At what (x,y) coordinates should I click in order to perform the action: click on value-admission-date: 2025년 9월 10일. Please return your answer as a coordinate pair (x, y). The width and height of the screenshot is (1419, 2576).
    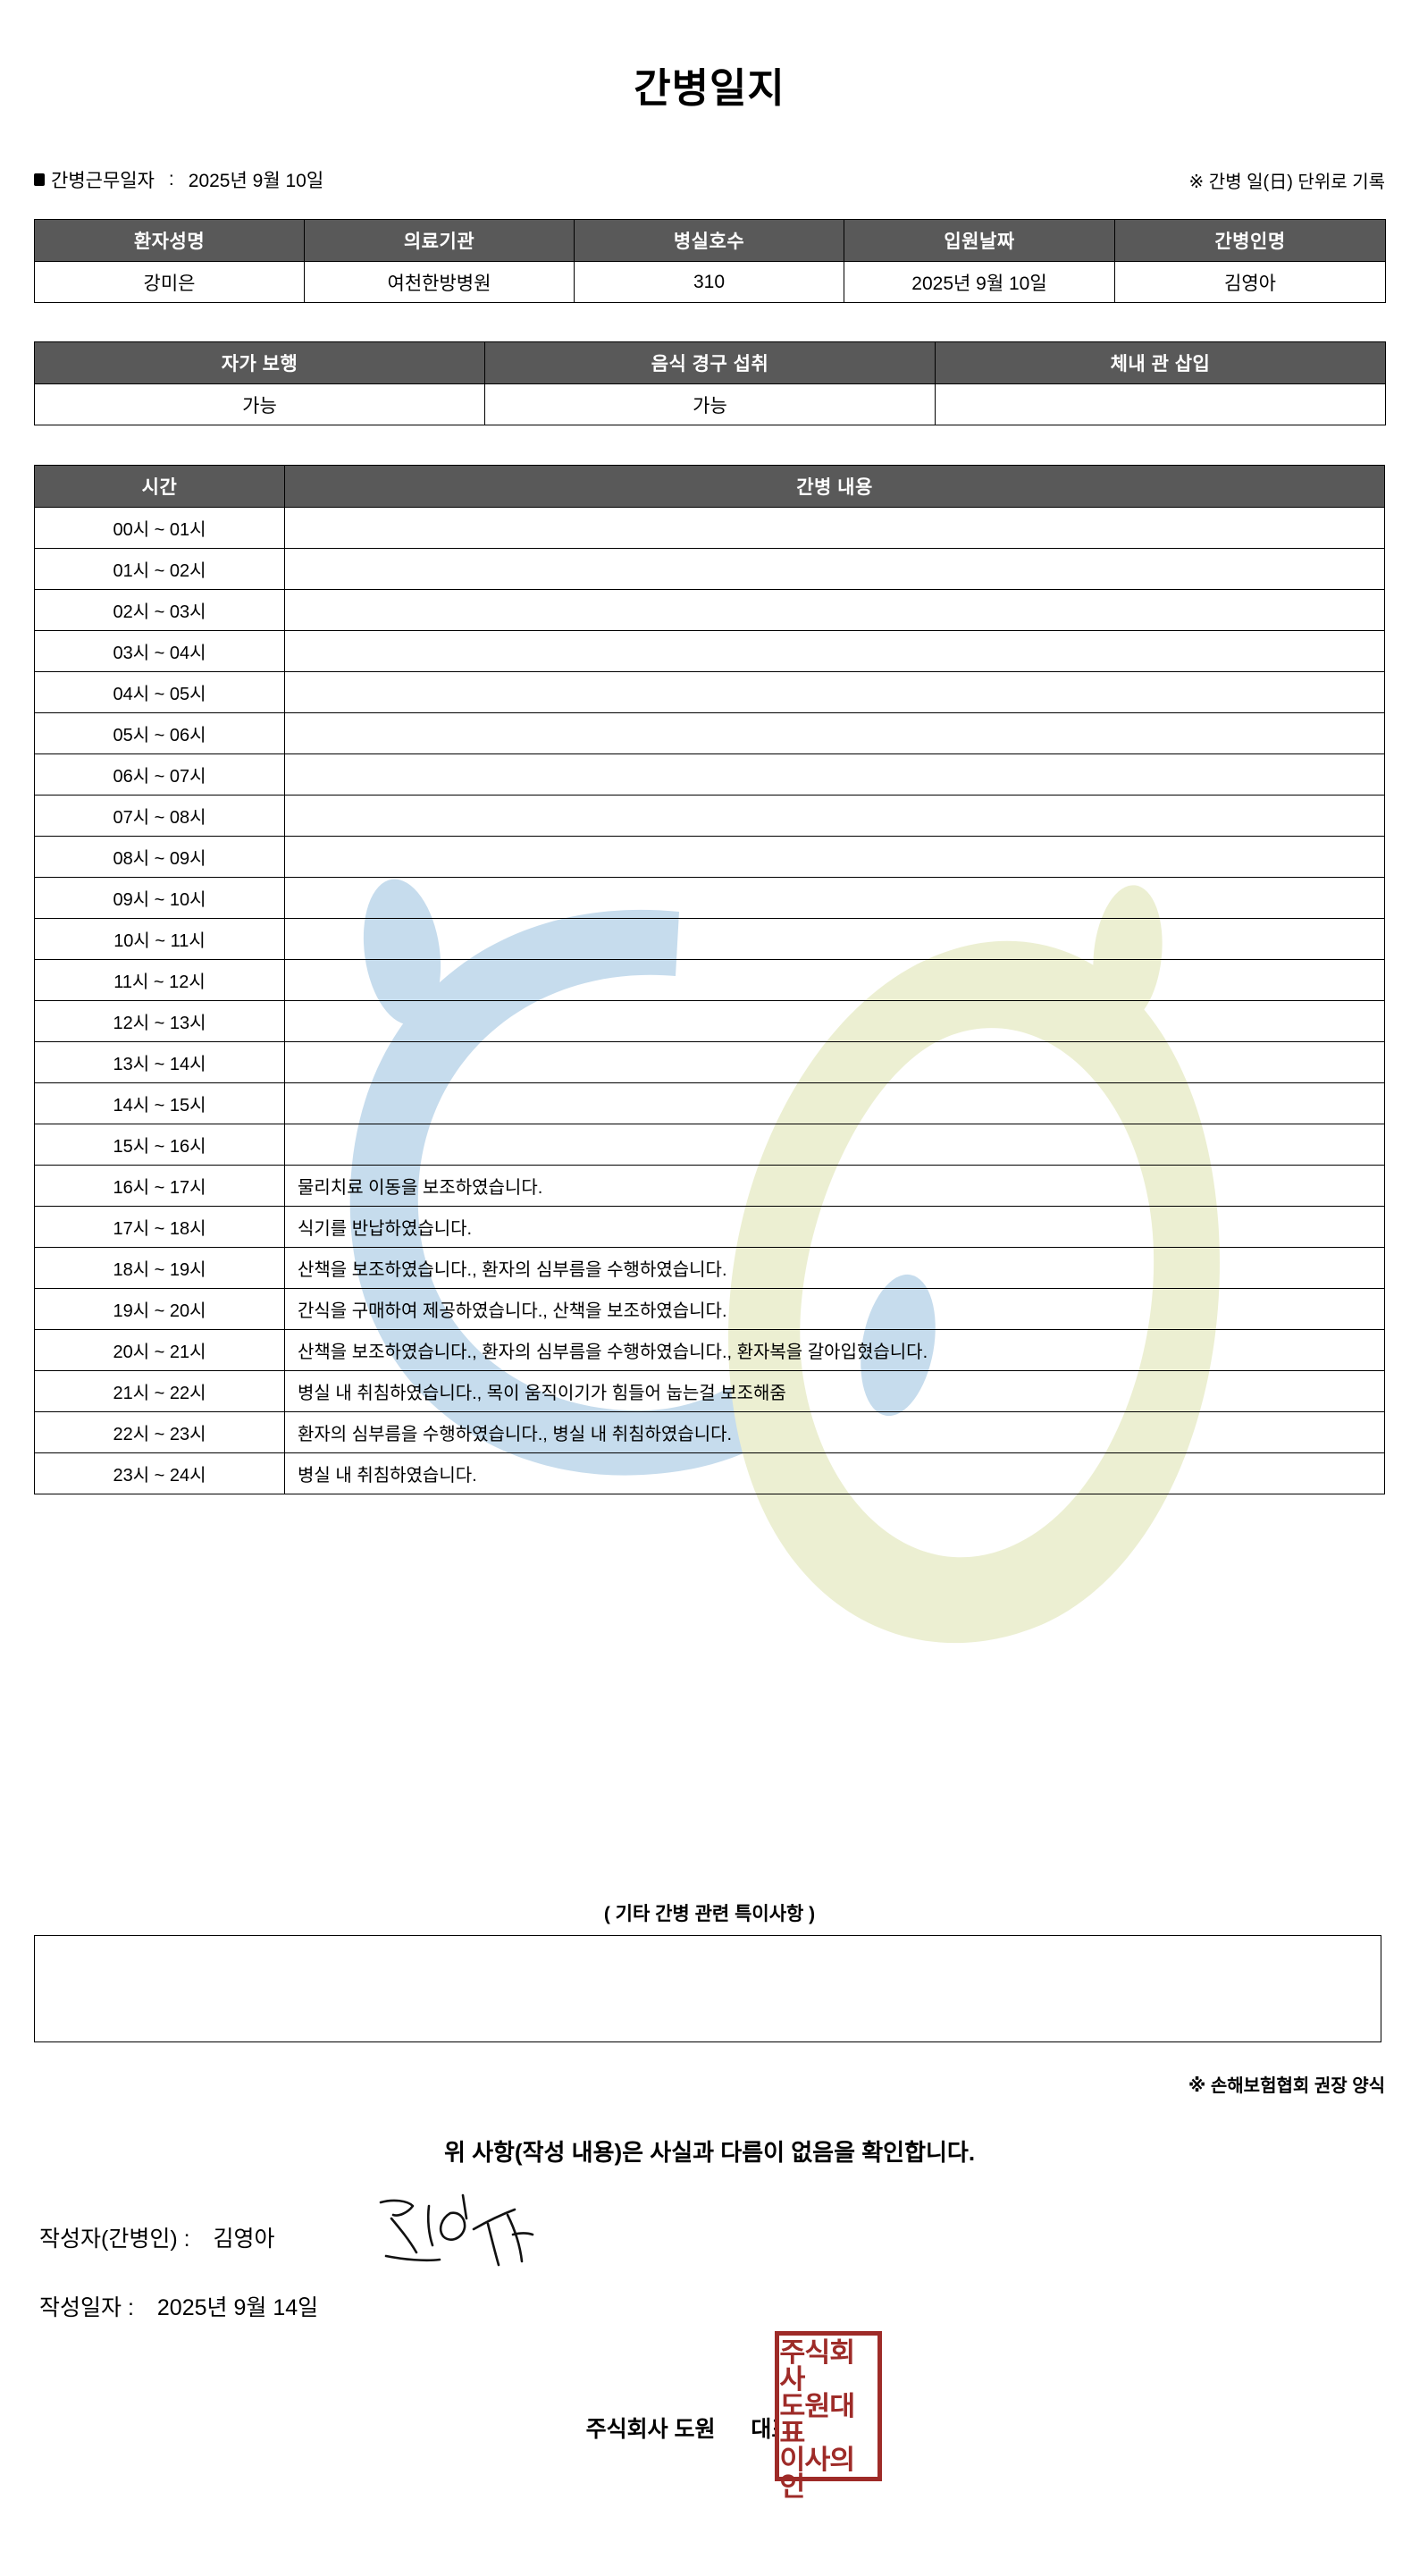
    Looking at the image, I should click on (980, 282).